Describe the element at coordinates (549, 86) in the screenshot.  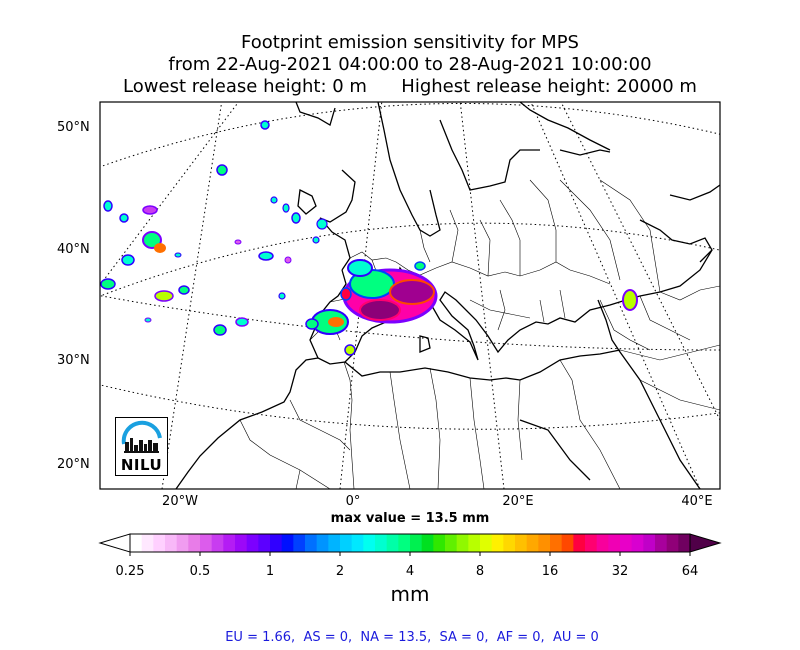
I see `highest-release-height: Highest release height: 20000 m` at that location.